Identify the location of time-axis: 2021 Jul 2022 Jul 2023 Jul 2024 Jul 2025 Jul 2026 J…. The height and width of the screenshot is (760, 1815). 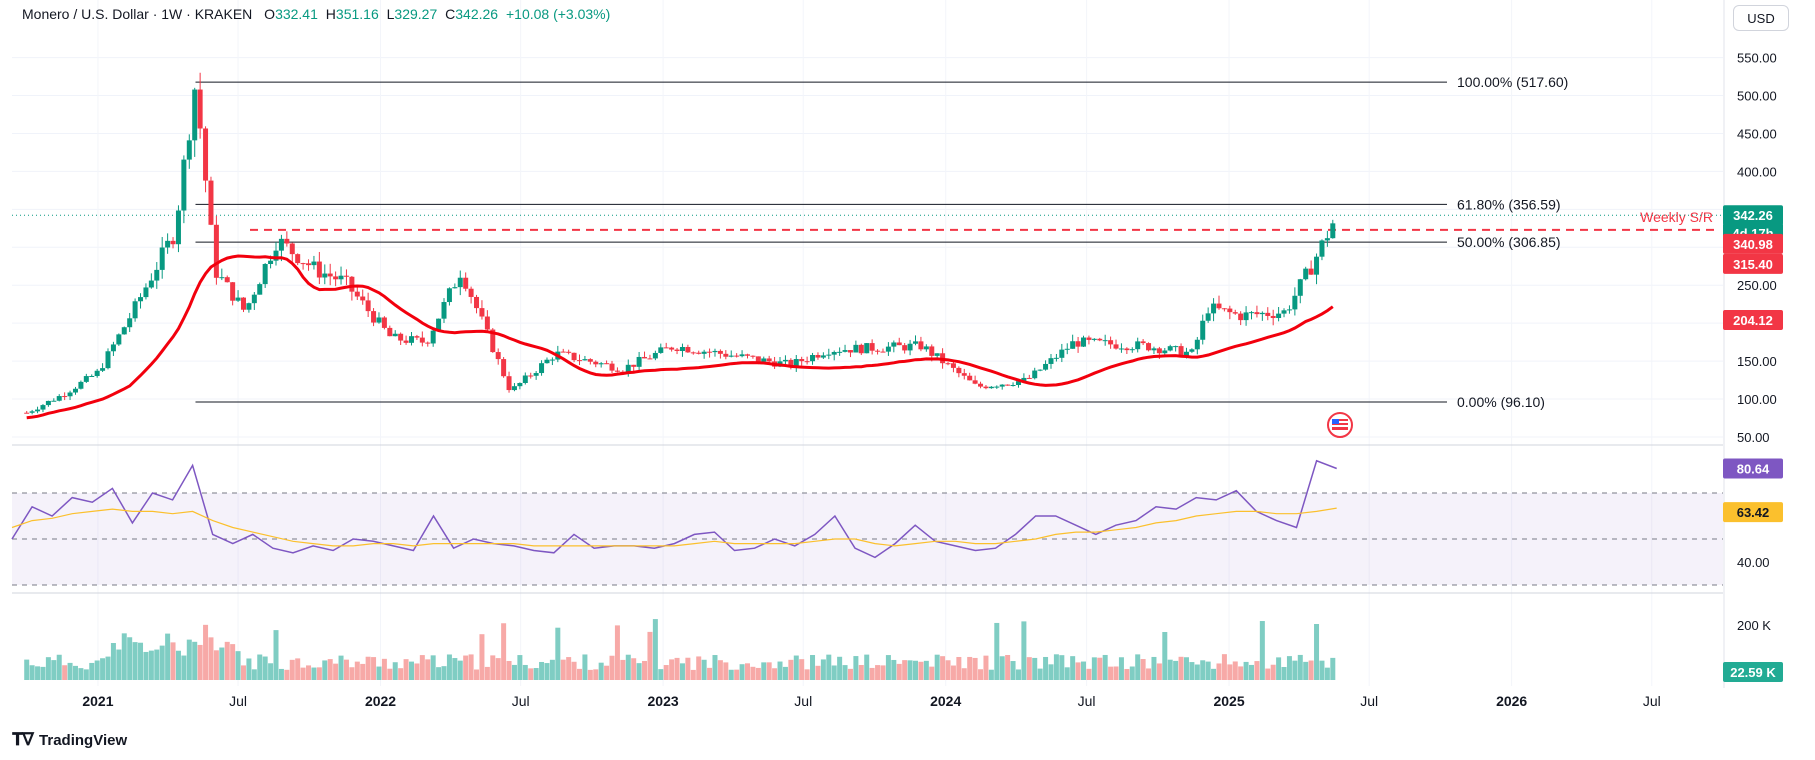
(871, 701).